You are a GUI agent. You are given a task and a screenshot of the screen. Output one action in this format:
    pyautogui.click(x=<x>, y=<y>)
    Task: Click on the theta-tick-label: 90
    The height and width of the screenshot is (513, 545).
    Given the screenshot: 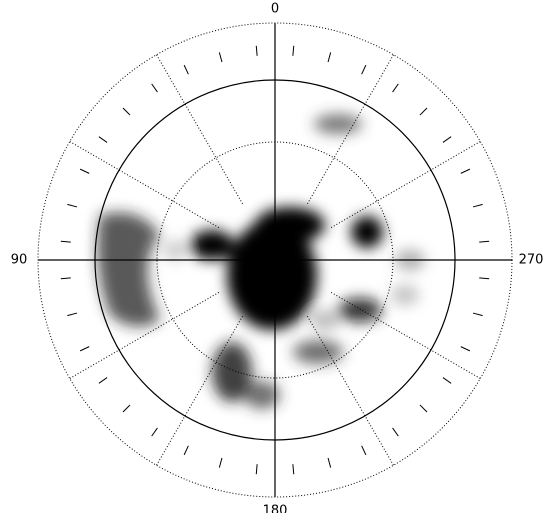 What is the action you would take?
    pyautogui.click(x=19, y=260)
    